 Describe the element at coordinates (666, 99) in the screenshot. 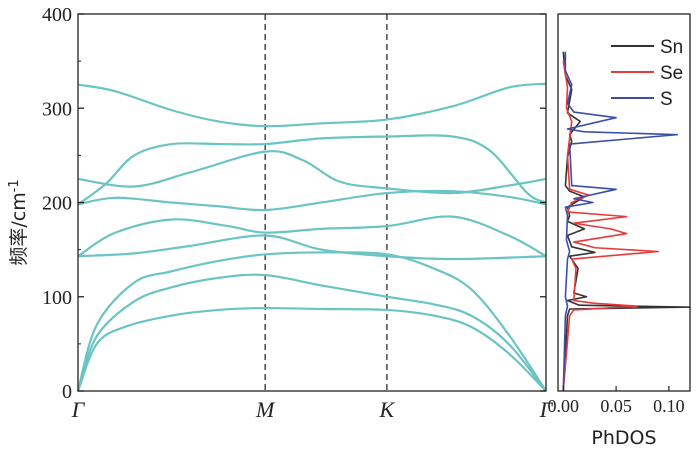

I see `legend-label-s: S` at that location.